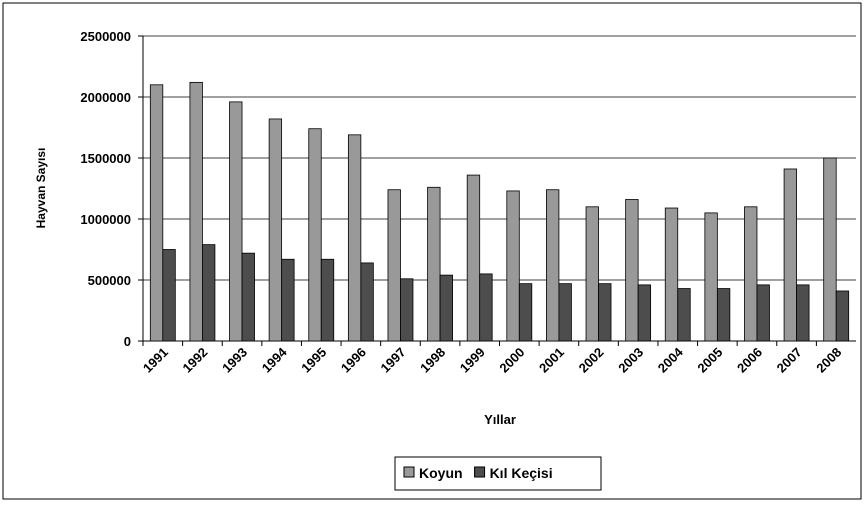 Image resolution: width=864 pixels, height=507 pixels. Describe the element at coordinates (105, 36) in the screenshot. I see `y-tick-label: 2500000` at that location.